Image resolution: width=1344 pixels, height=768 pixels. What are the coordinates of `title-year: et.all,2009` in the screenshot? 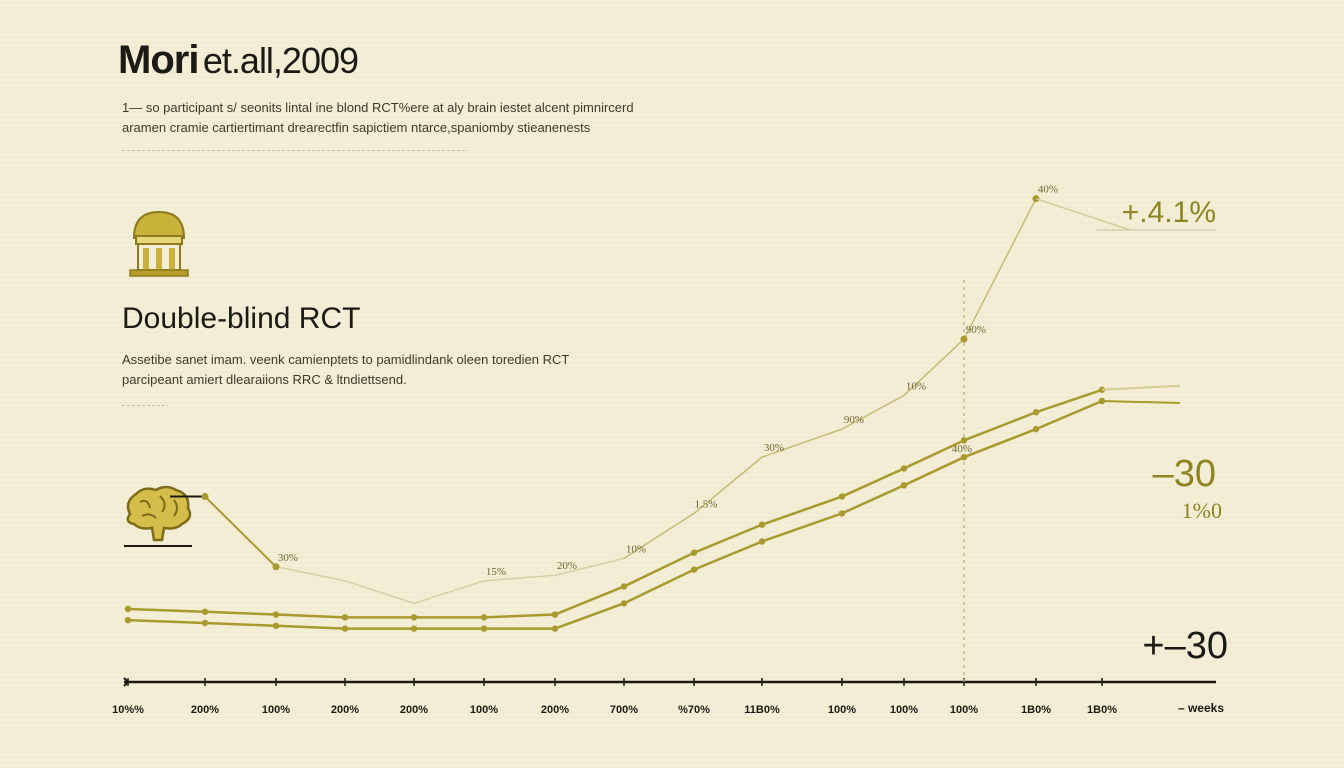 It's located at (280, 60).